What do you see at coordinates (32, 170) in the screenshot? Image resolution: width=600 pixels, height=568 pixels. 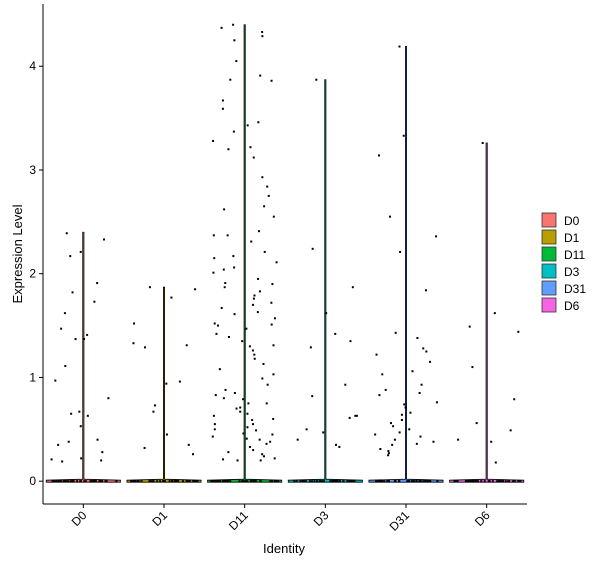 I see `y-tick-label: 3` at bounding box center [32, 170].